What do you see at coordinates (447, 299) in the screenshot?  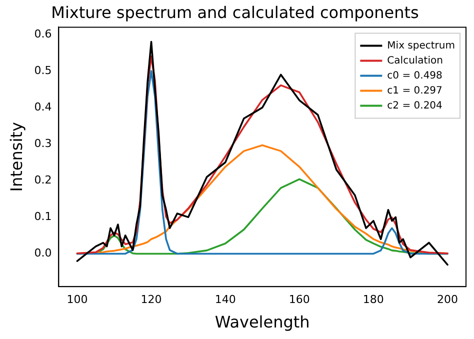 I see `x-tick-label: 200` at bounding box center [447, 299].